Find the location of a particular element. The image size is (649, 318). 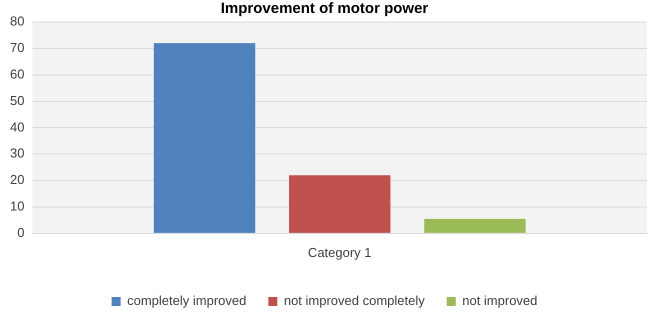

y-tick-label: 0 is located at coordinates (20, 232).